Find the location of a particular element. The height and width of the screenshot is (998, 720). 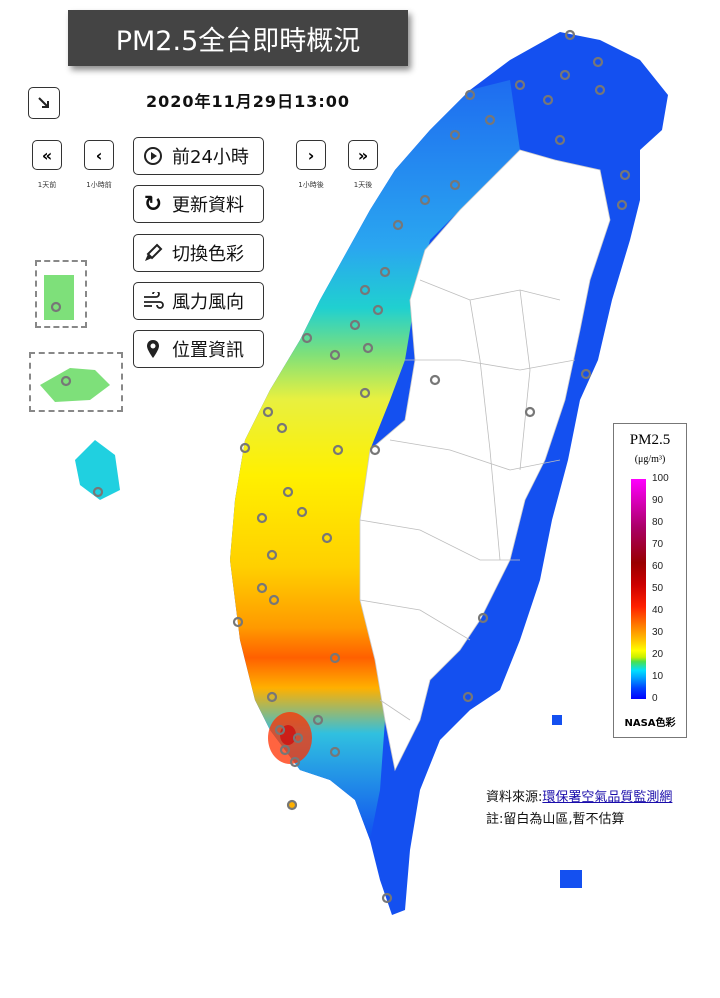

legend-unit: (μg/m³) is located at coordinates (650, 459).